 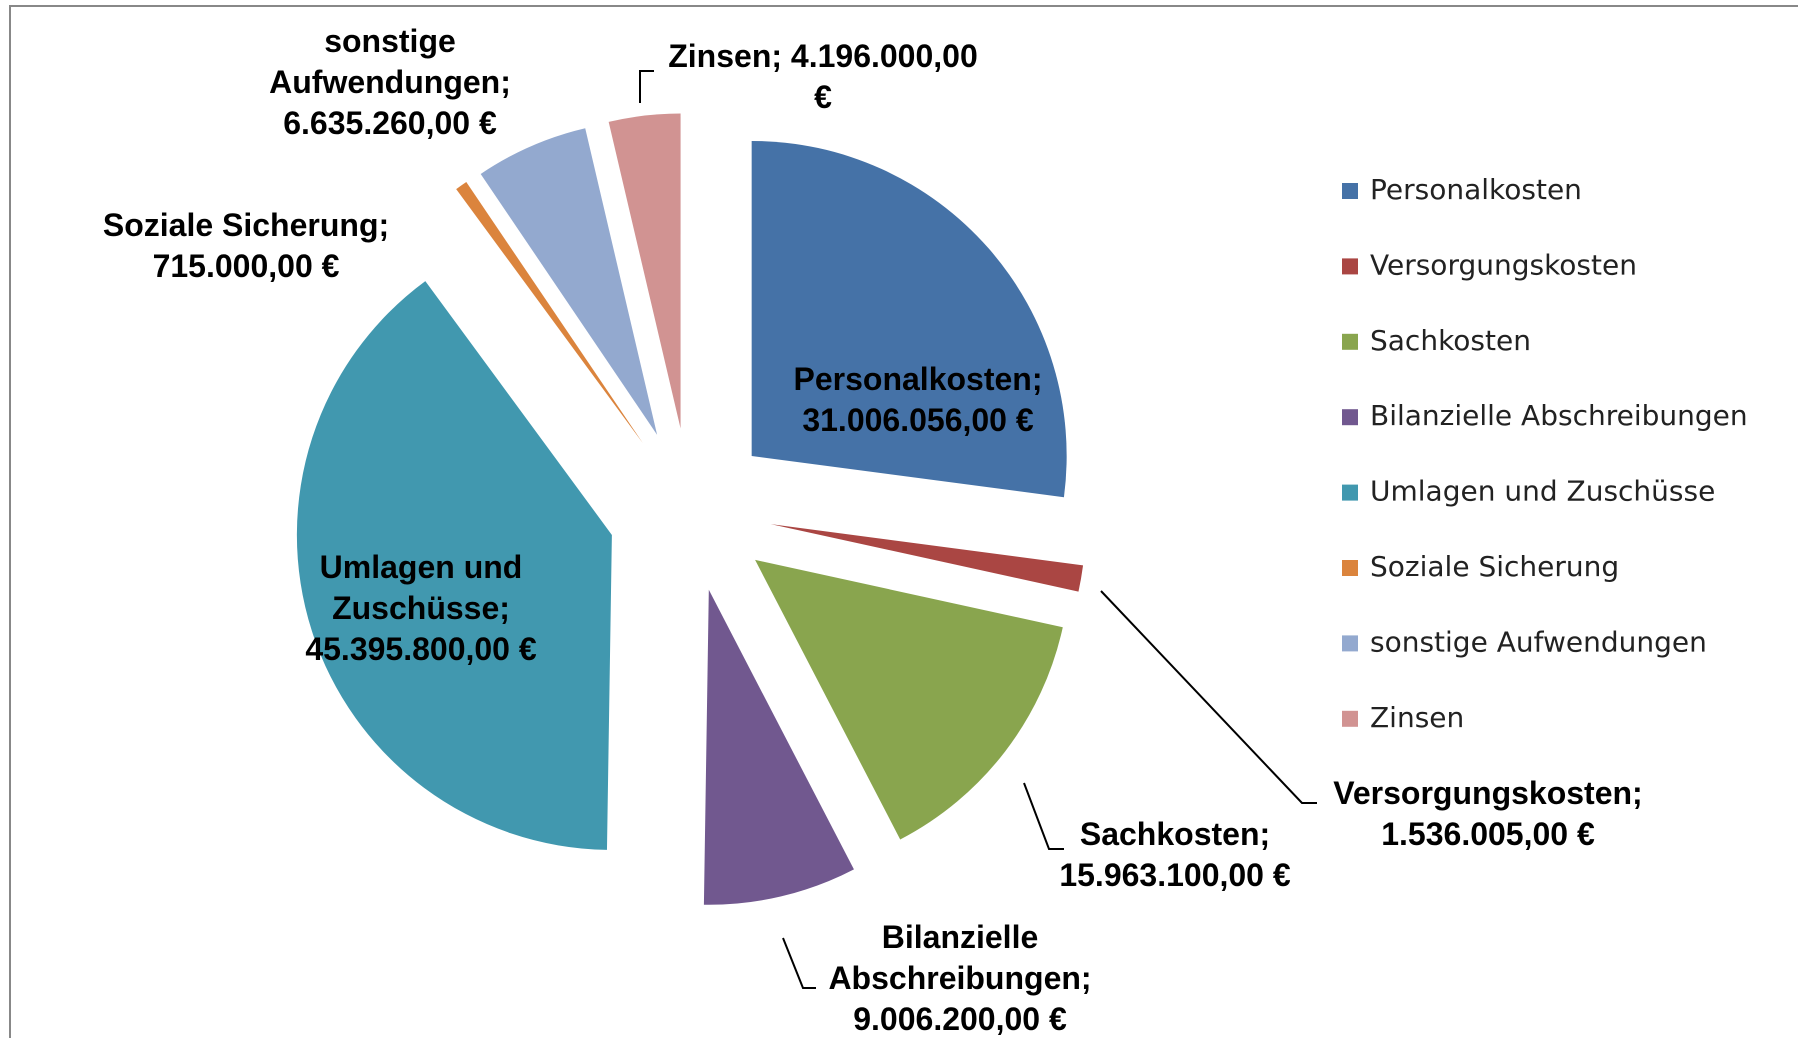 I want to click on legend-label: Versorgungskosten, so click(x=1503, y=264).